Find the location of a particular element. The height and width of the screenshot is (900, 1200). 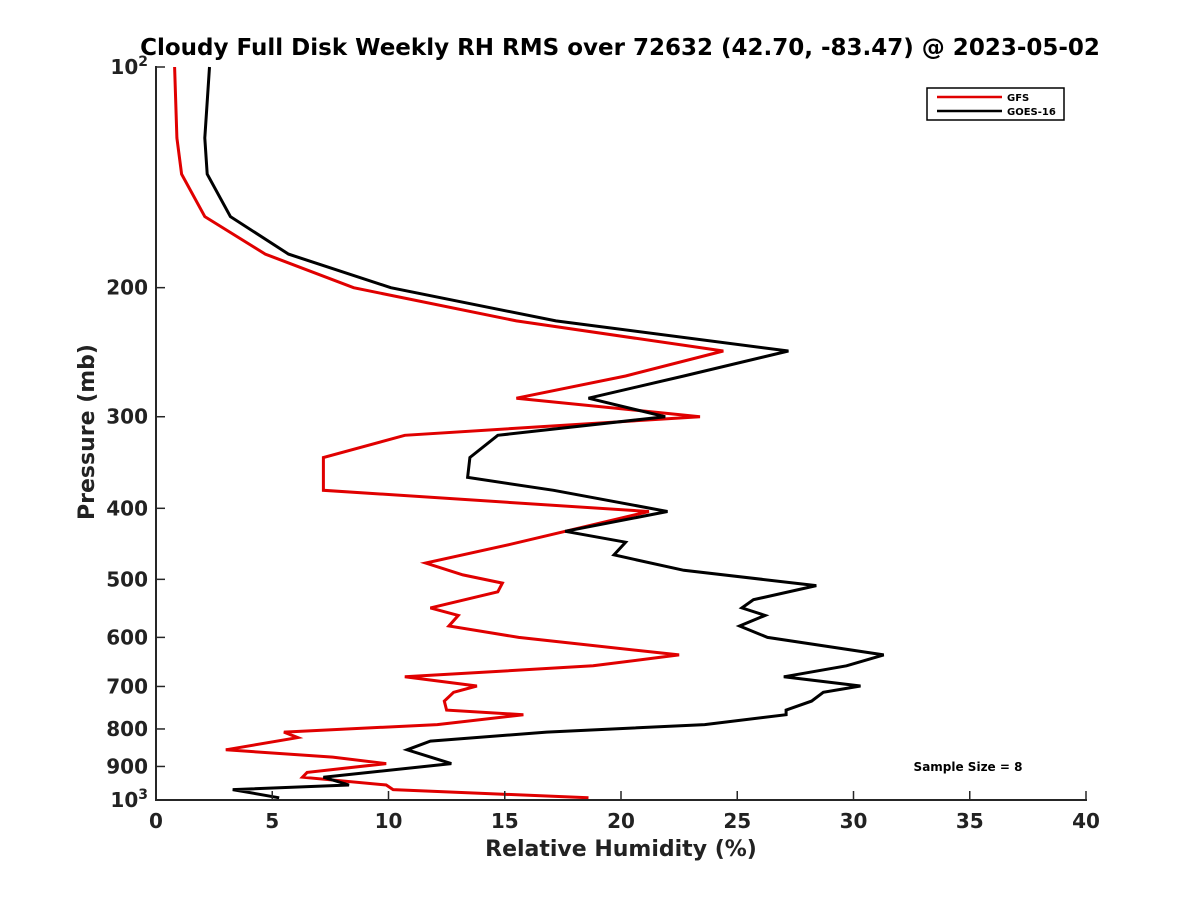

y-tick-label: 10² is located at coordinates (129, 66).